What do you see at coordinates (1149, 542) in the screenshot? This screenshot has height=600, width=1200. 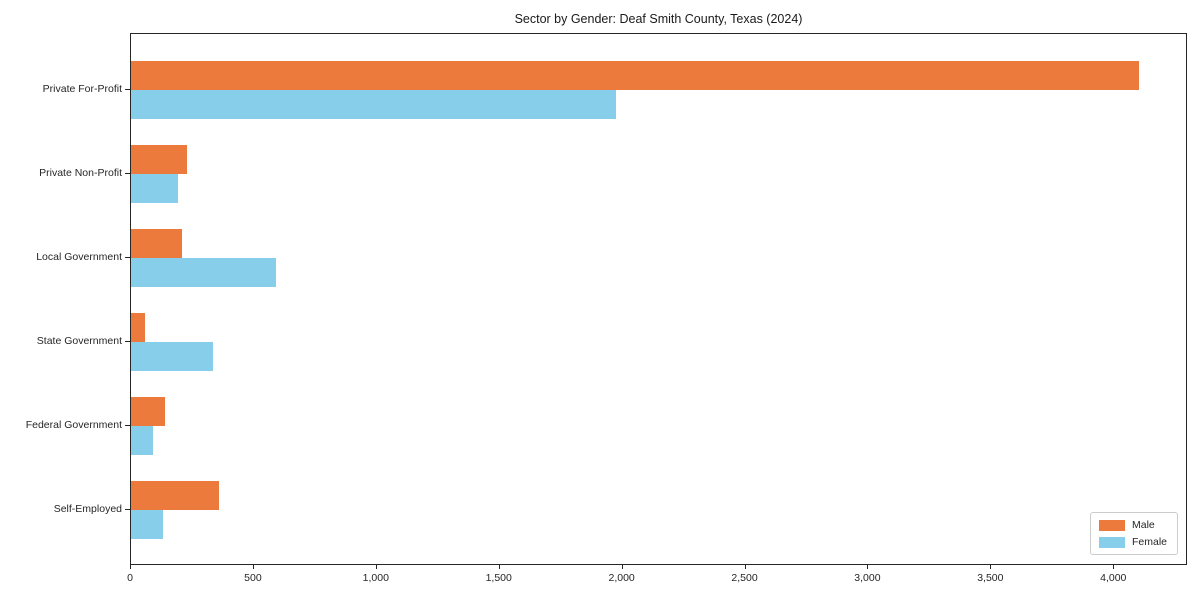 I see `legend-label-female: Female` at bounding box center [1149, 542].